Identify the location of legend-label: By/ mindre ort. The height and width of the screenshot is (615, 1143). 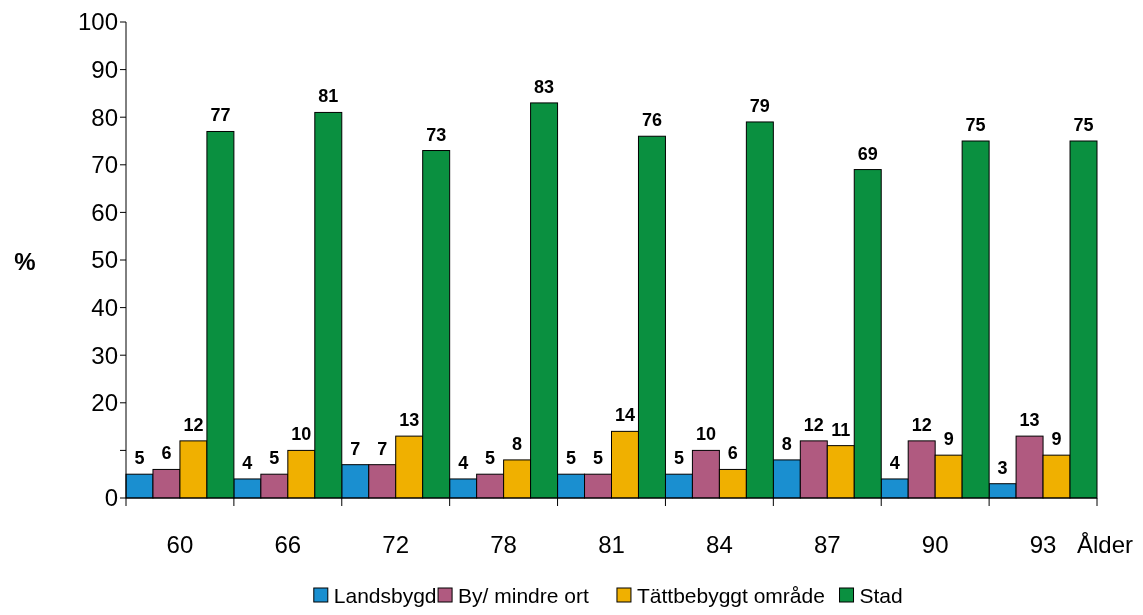
(523, 595).